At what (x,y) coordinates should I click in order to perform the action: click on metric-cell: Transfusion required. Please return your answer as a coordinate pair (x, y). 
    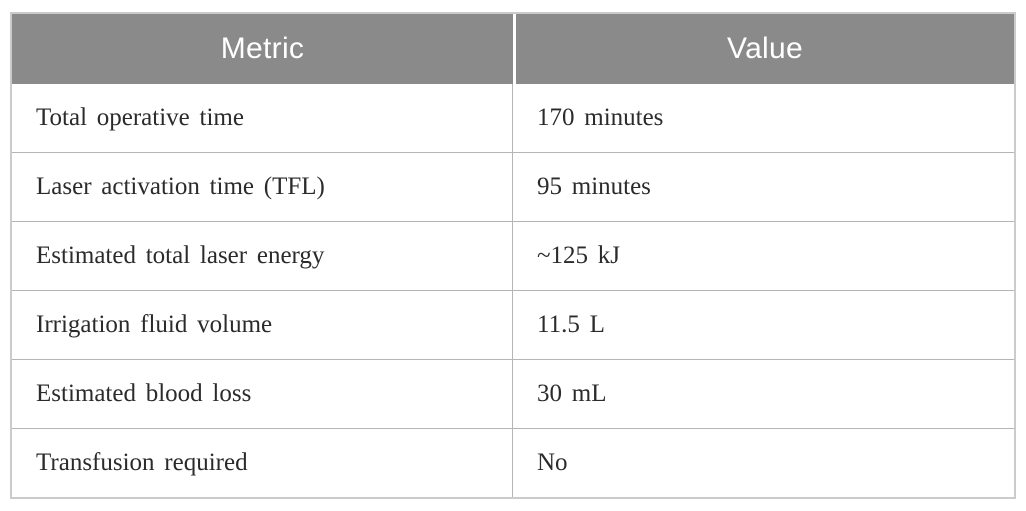
    Looking at the image, I should click on (262, 463).